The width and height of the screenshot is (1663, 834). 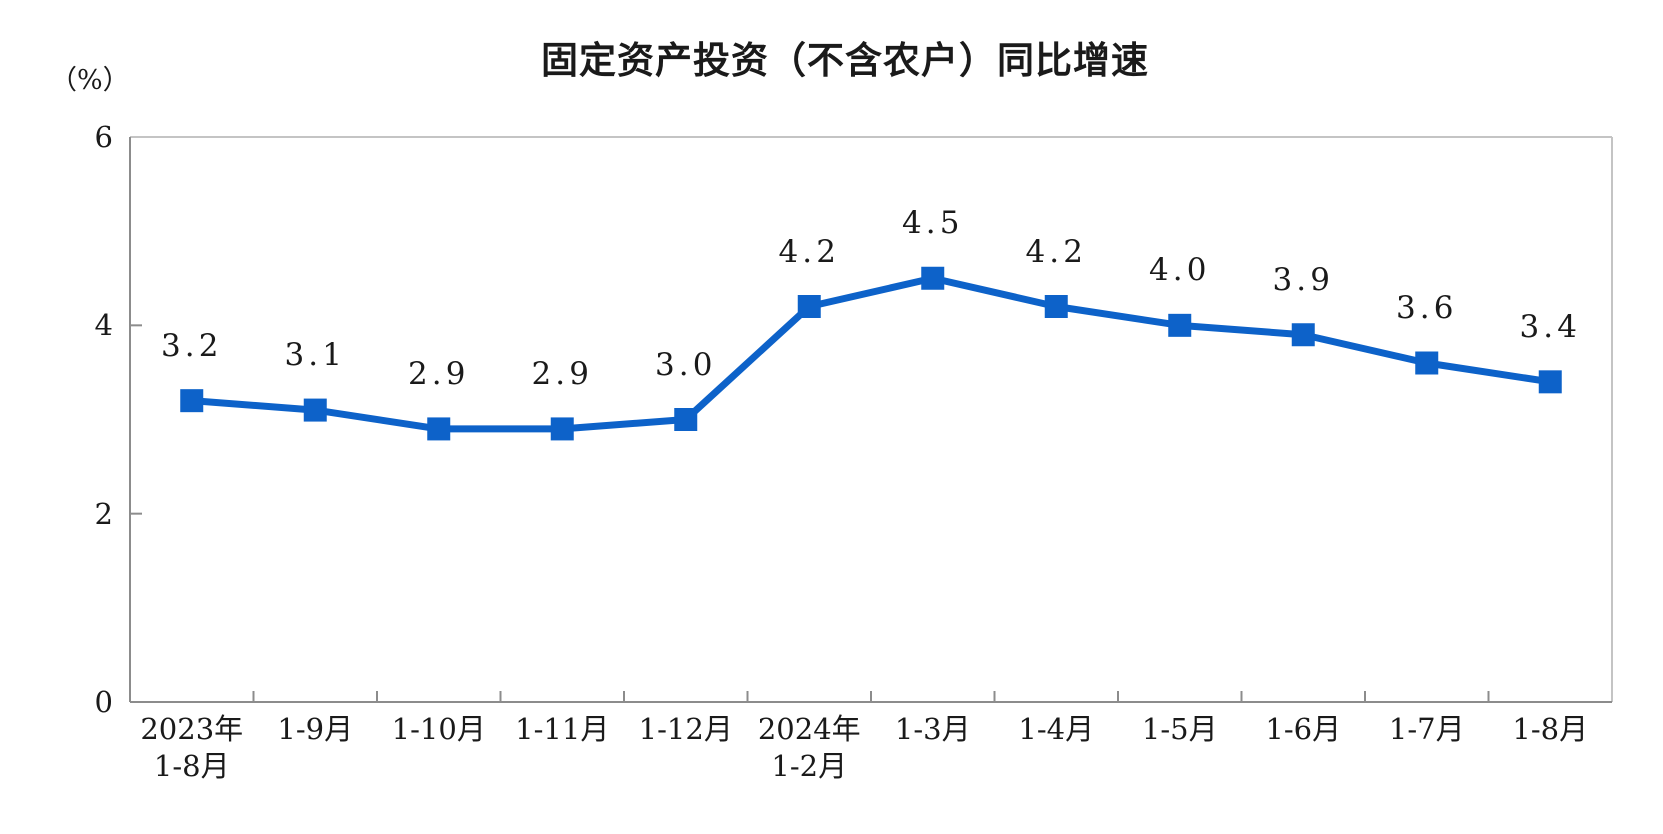 I want to click on x-tick-label-line: 1-3月, so click(x=932, y=729).